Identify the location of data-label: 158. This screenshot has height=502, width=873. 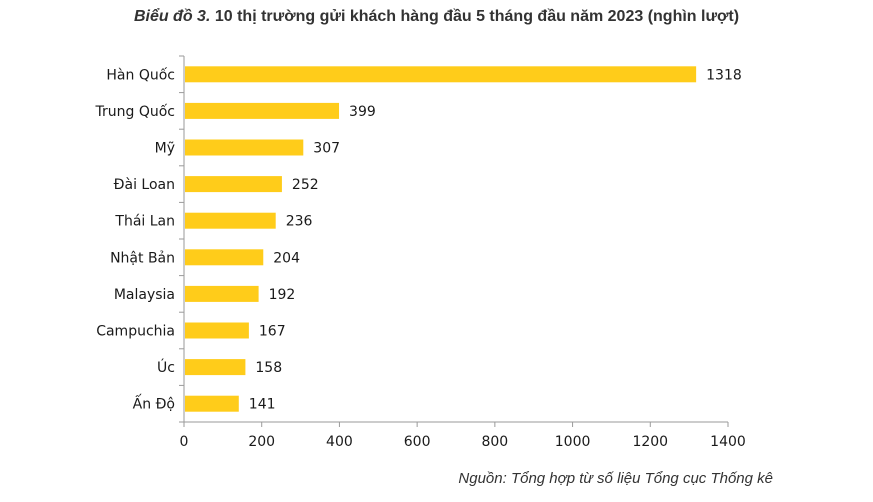
(268, 368).